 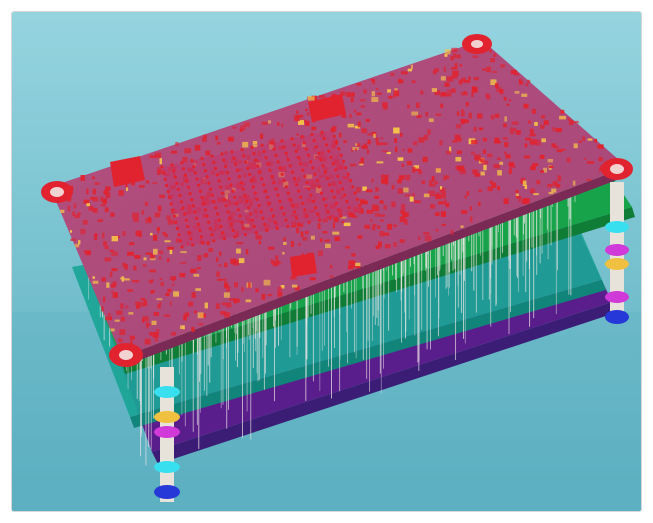 What do you see at coordinates (617, 169) in the screenshot?
I see `mounting-hole-right` at bounding box center [617, 169].